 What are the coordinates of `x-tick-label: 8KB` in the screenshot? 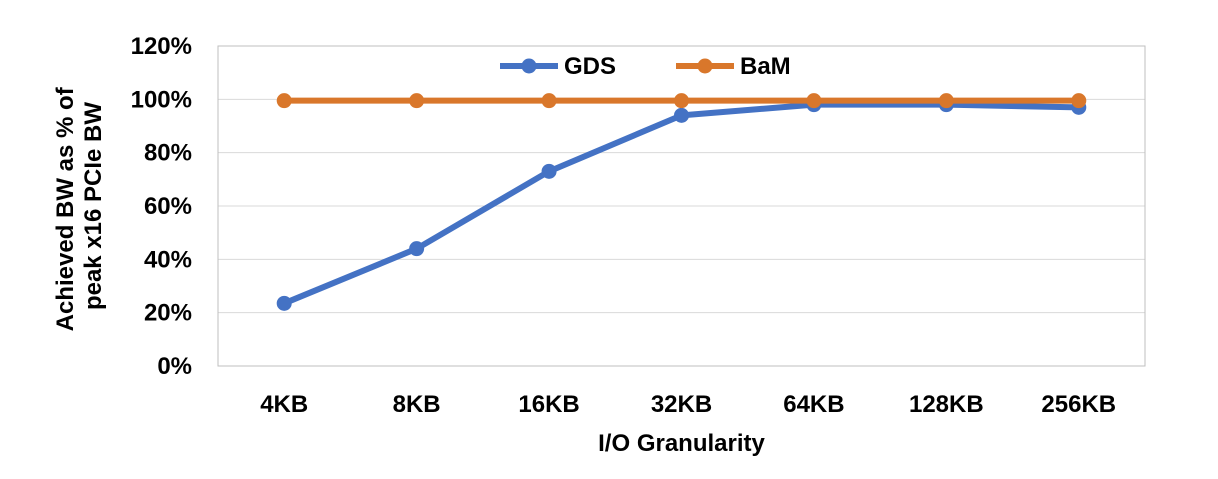 It's located at (417, 404).